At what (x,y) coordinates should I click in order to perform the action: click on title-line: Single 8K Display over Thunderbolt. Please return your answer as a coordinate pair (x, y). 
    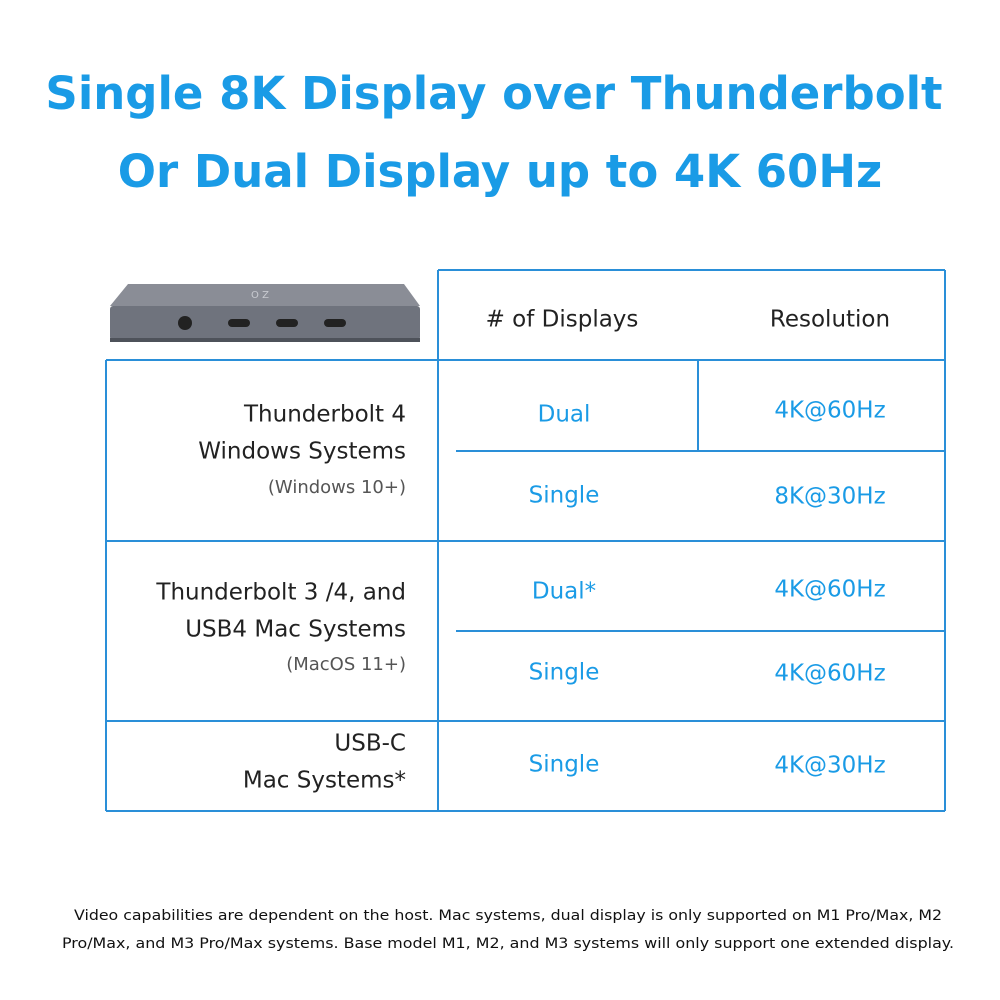
    Looking at the image, I should click on (493, 93).